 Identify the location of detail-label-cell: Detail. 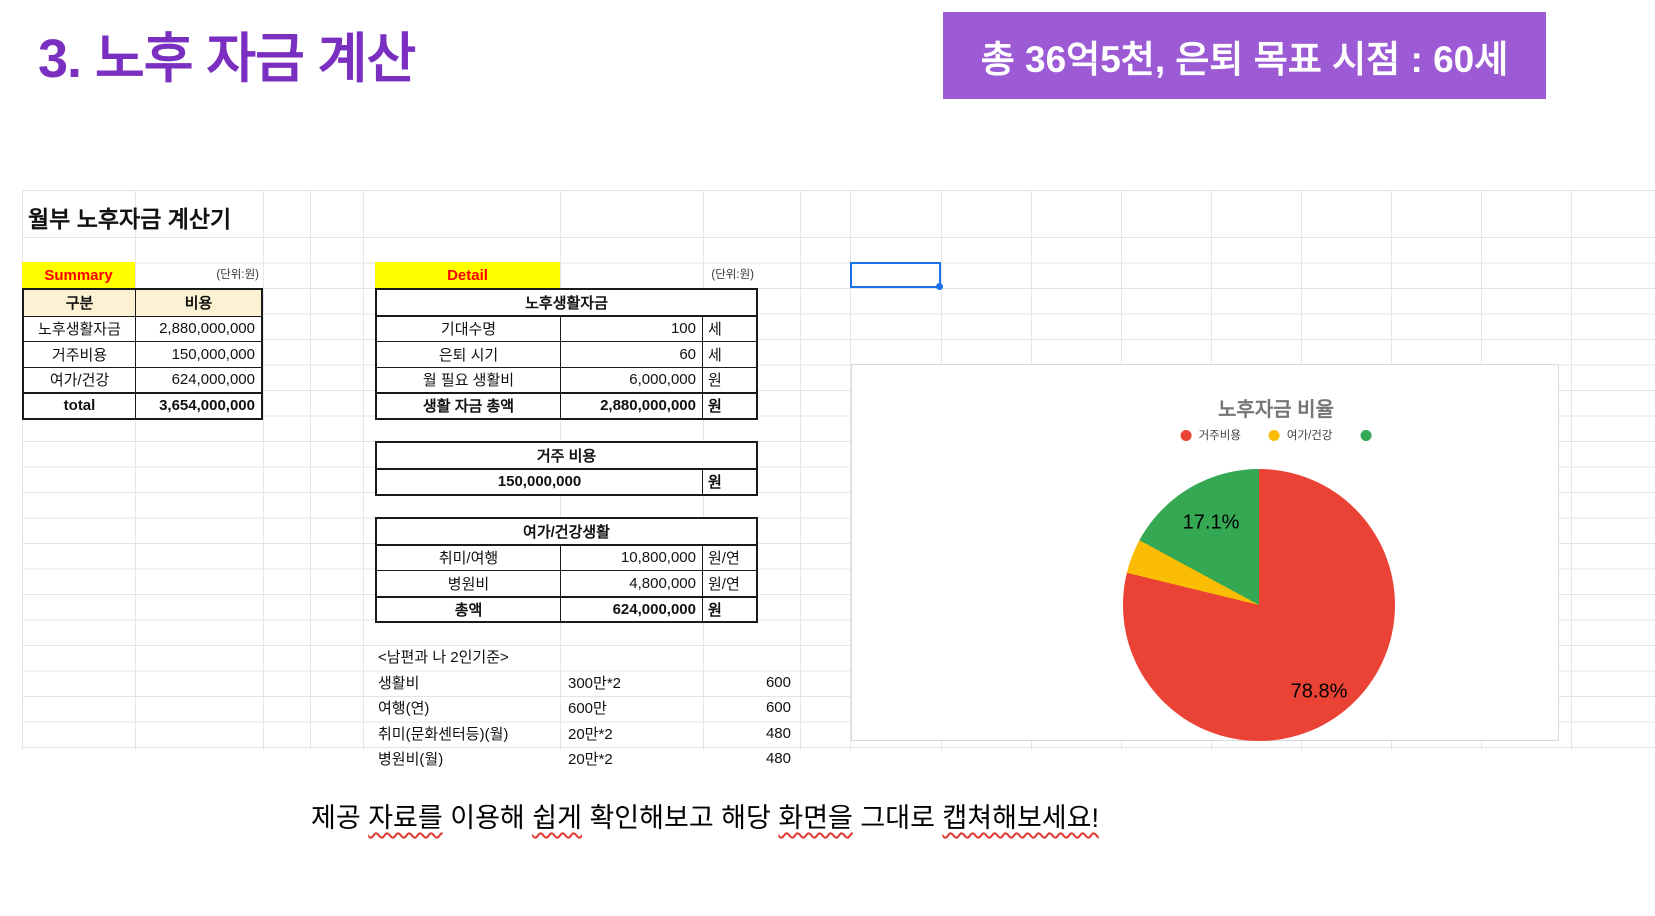
(467, 275).